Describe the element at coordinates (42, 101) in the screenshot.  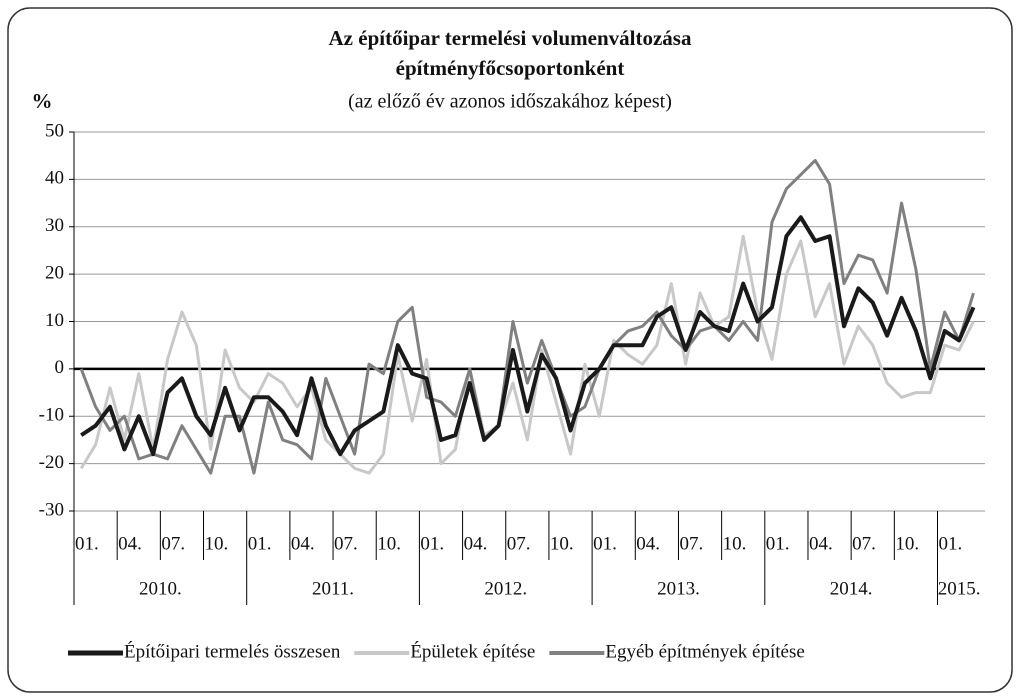
I see `y-axis-label: %` at that location.